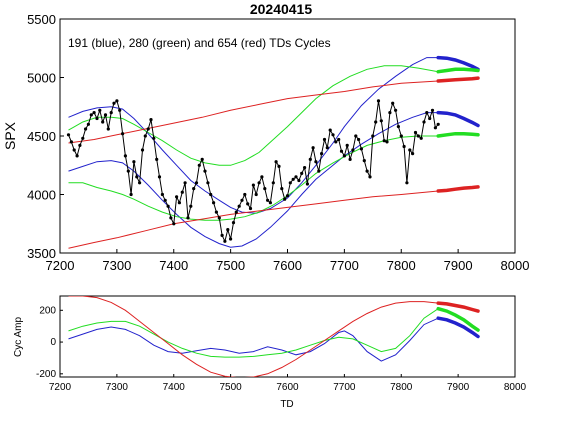 The image size is (561, 421). I want to click on top-x-tick-label: 7600, so click(287, 265).